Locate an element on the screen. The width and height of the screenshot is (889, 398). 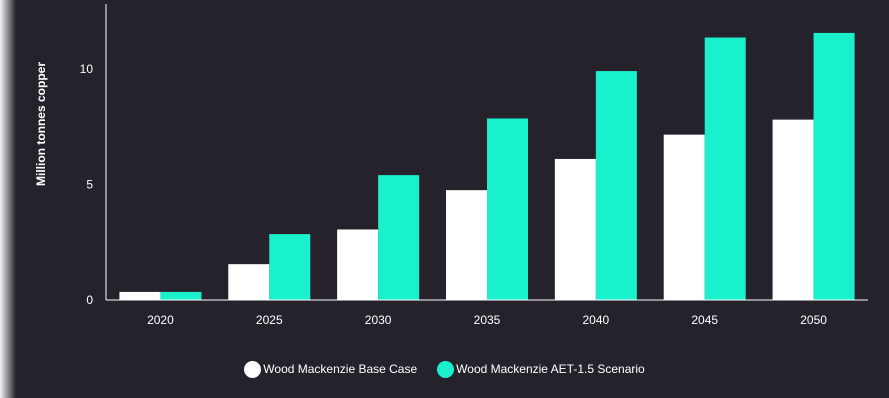
bar-base-case-2050 is located at coordinates (793, 209).